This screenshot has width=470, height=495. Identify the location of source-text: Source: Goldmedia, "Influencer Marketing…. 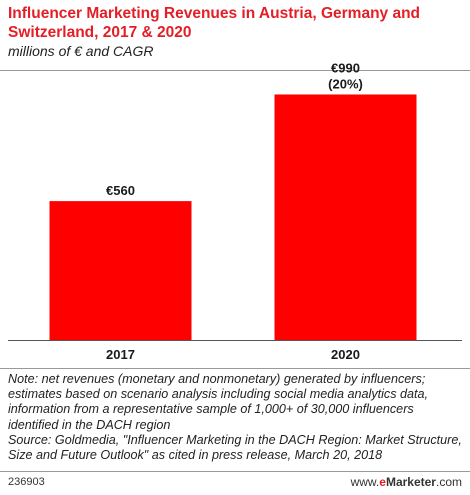
(235, 447).